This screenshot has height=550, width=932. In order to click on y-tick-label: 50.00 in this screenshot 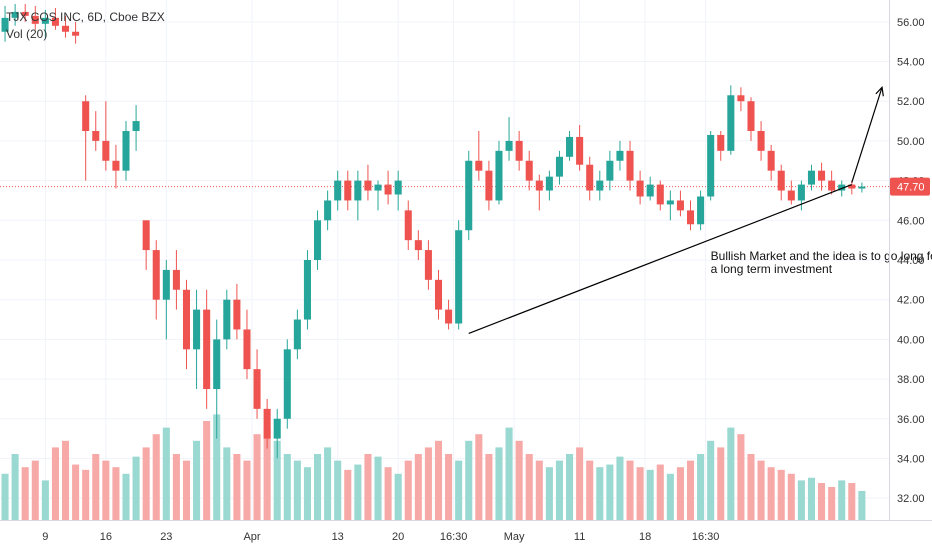, I will do `click(911, 142)`.